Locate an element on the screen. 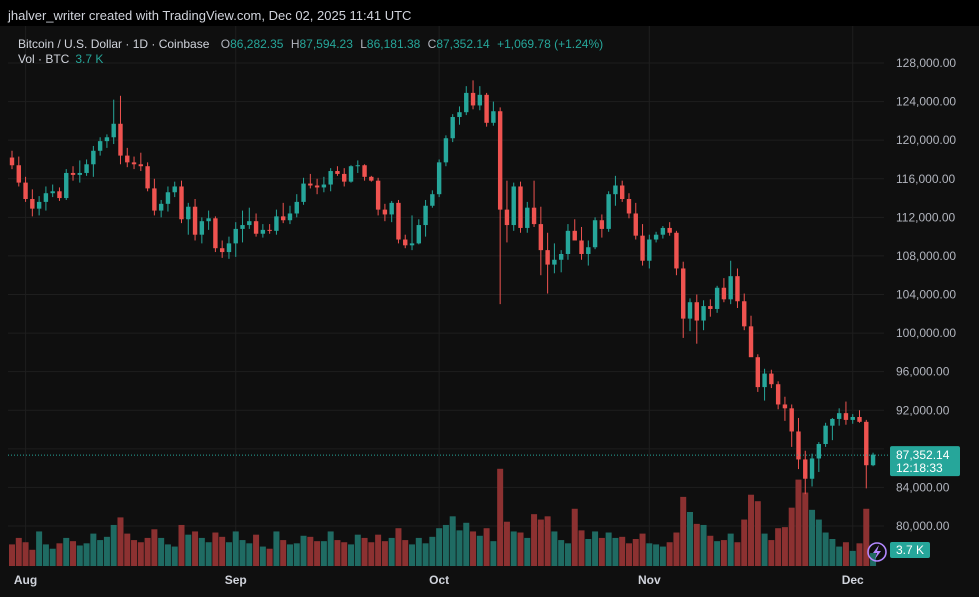 The height and width of the screenshot is (597, 979). symbol-title: Bitcoin / U.S. Dollar · 1D · Coinbase is located at coordinates (114, 44).